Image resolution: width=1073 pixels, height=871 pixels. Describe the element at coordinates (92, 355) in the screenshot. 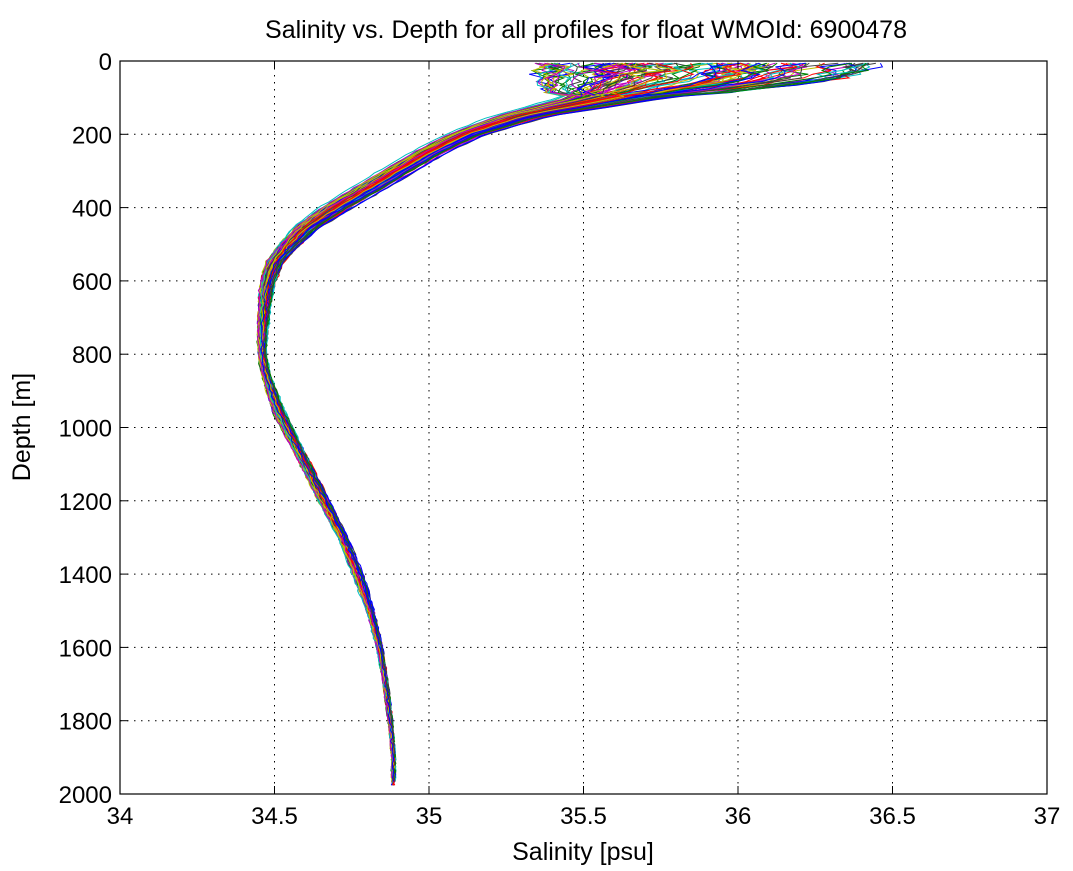

I see `y-tick-label: 800` at that location.